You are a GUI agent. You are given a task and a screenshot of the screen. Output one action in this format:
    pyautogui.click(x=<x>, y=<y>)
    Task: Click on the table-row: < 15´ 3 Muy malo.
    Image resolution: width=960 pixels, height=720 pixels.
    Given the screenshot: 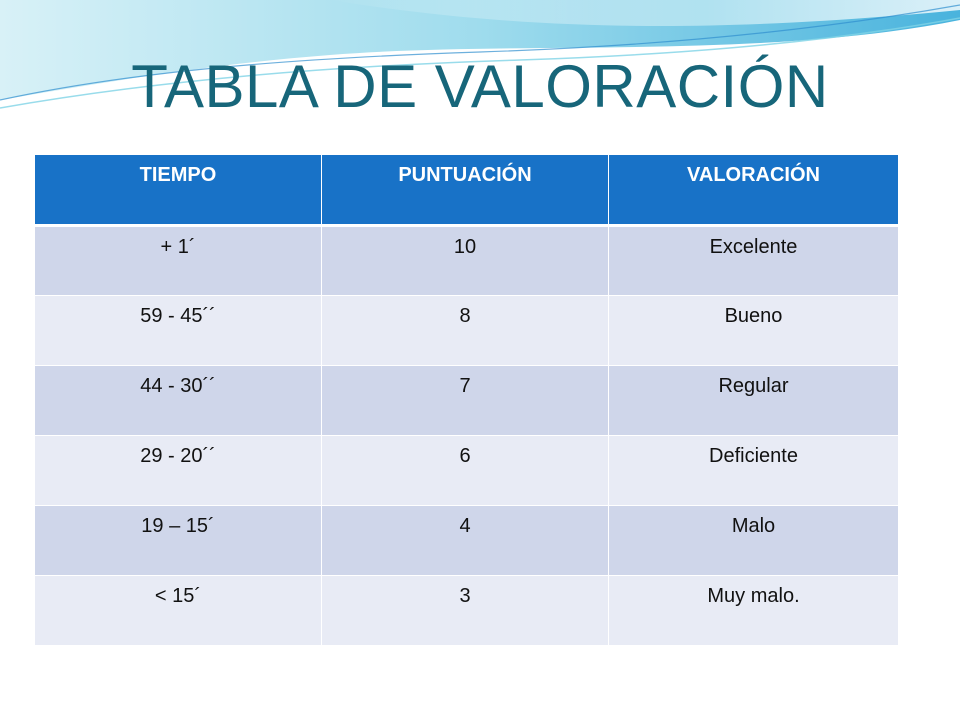 What is the action you would take?
    pyautogui.click(x=466, y=609)
    